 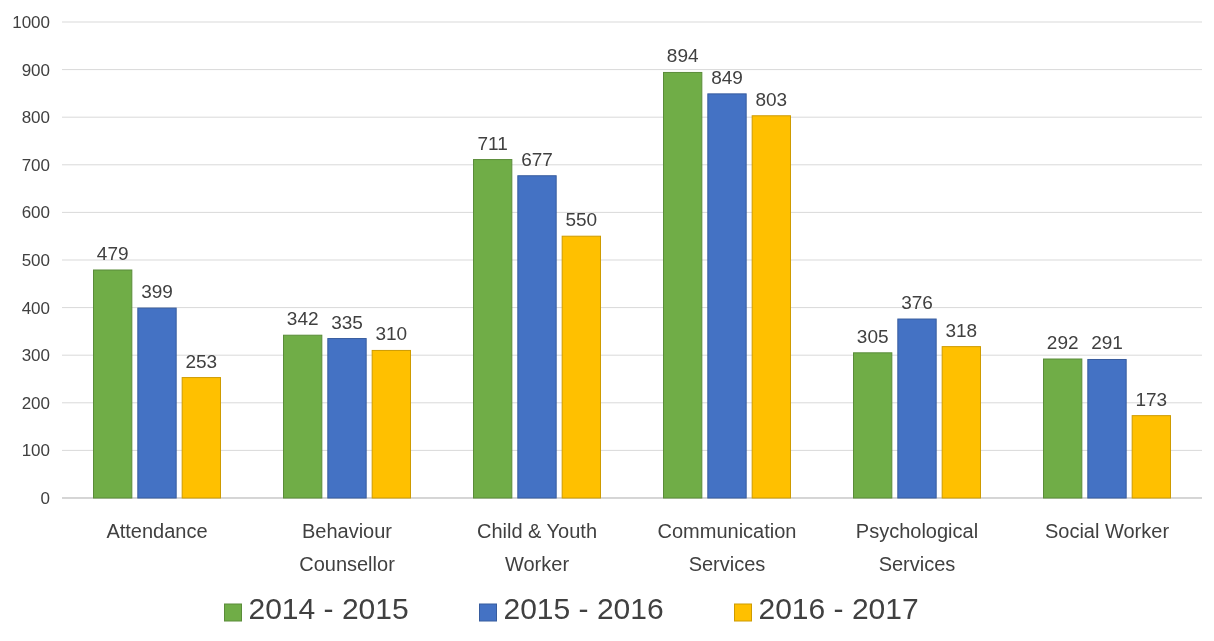 I want to click on y-tick-label: 300, so click(x=35, y=356).